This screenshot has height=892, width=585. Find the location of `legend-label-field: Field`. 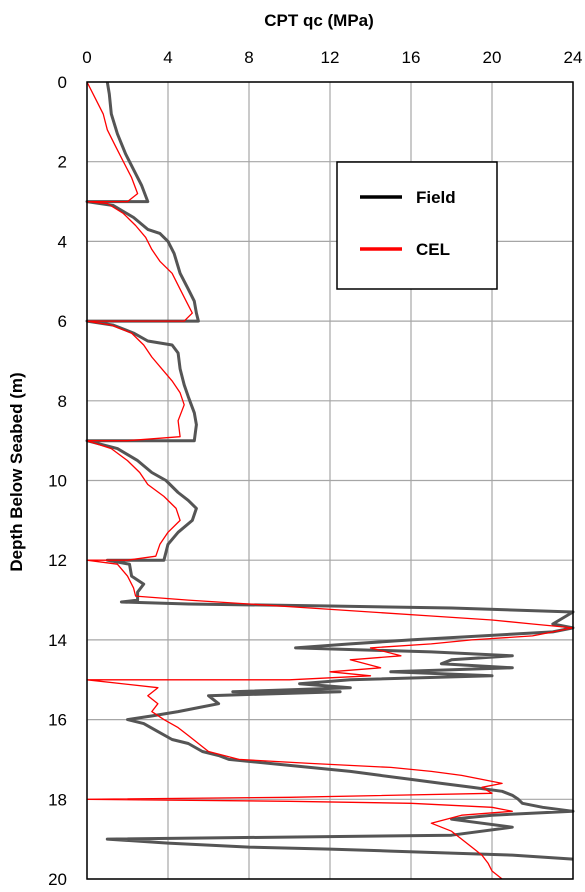

legend-label-field: Field is located at coordinates (436, 197).